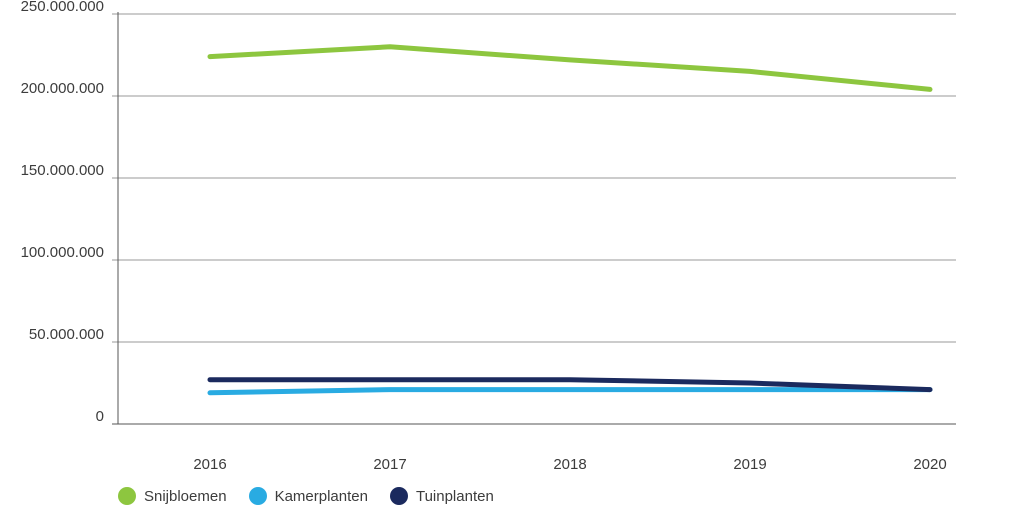  I want to click on y-tick-label: 100.000.000, so click(62, 252).